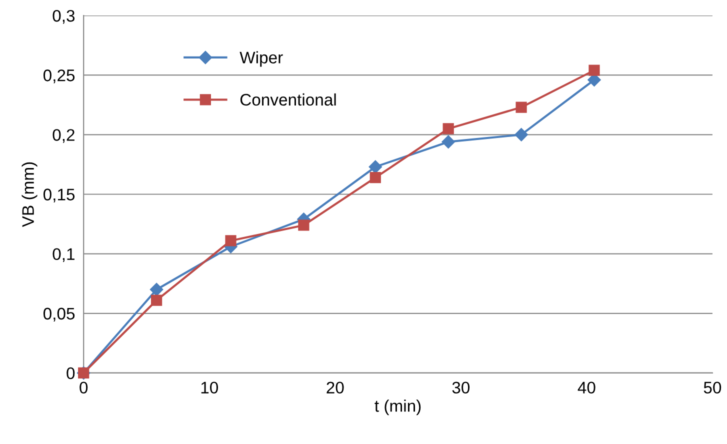 This screenshot has width=727, height=444. What do you see at coordinates (335, 388) in the screenshot?
I see `x-tick-label: 20` at bounding box center [335, 388].